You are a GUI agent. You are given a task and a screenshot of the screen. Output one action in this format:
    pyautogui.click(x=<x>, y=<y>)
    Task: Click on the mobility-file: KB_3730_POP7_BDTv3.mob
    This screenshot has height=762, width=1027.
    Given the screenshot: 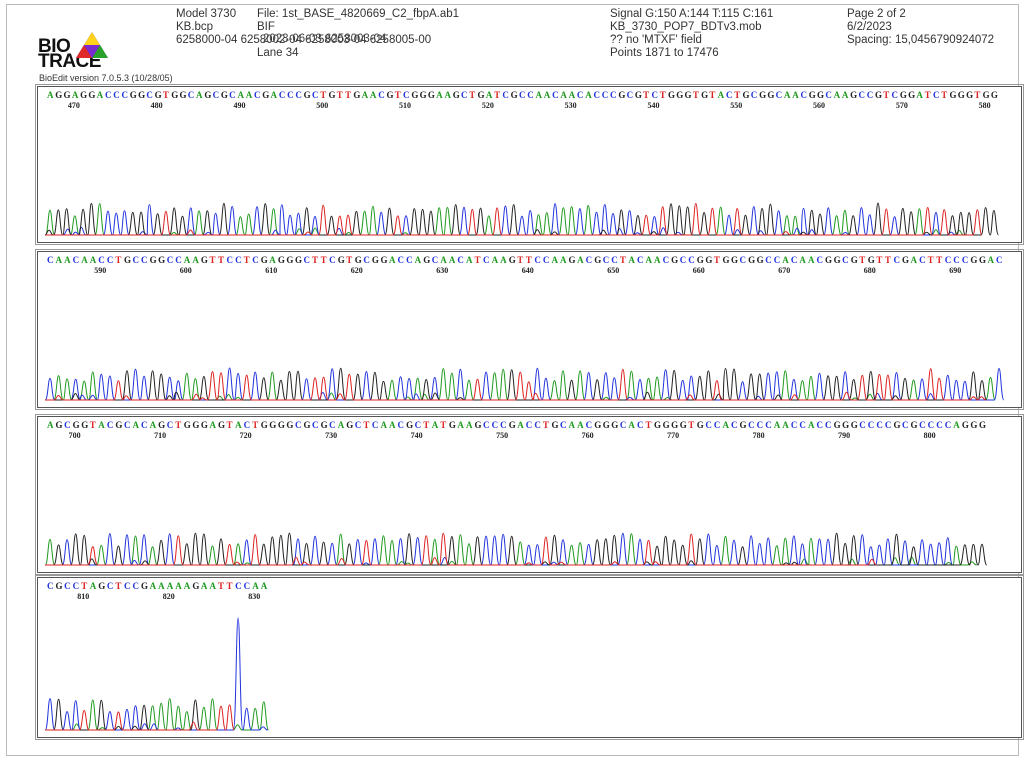 What is the action you would take?
    pyautogui.click(x=686, y=27)
    